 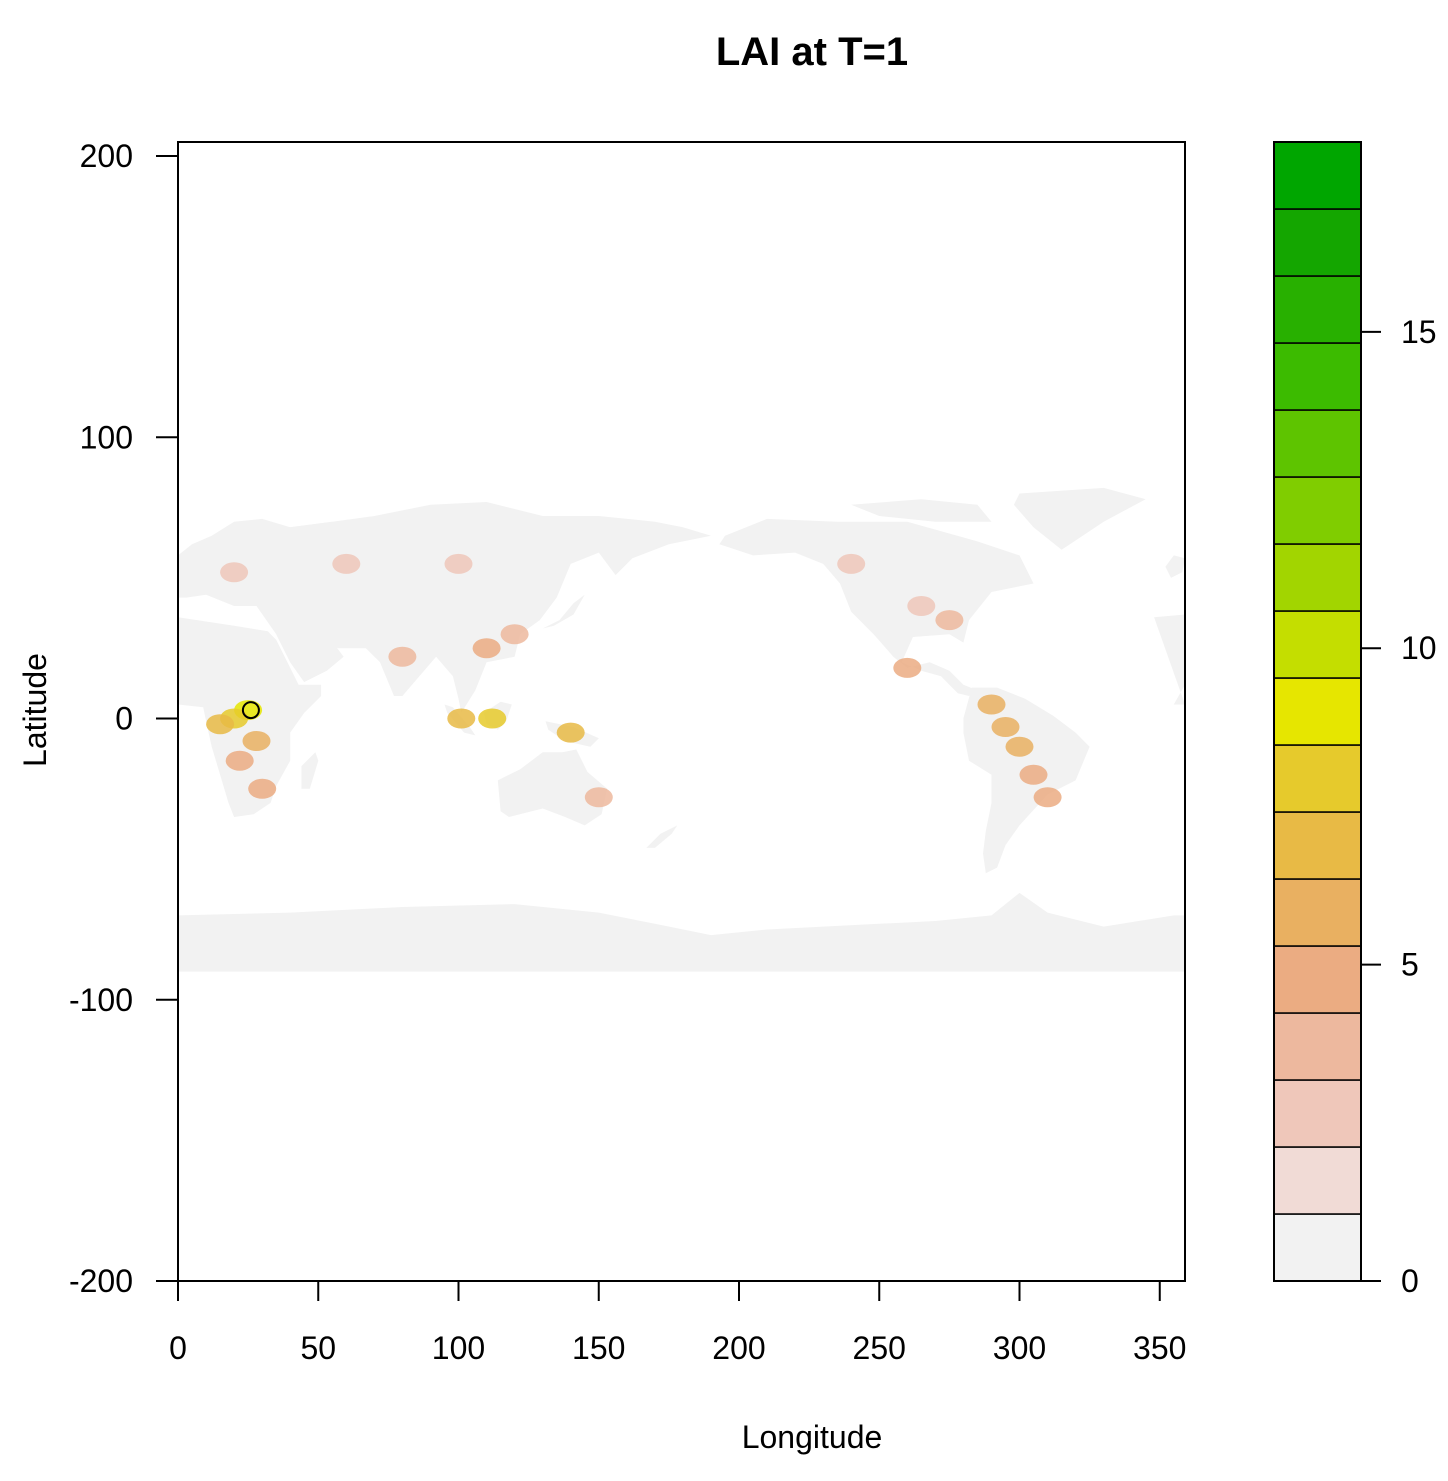 I want to click on y-tick-label-2: 0, so click(x=124, y=719).